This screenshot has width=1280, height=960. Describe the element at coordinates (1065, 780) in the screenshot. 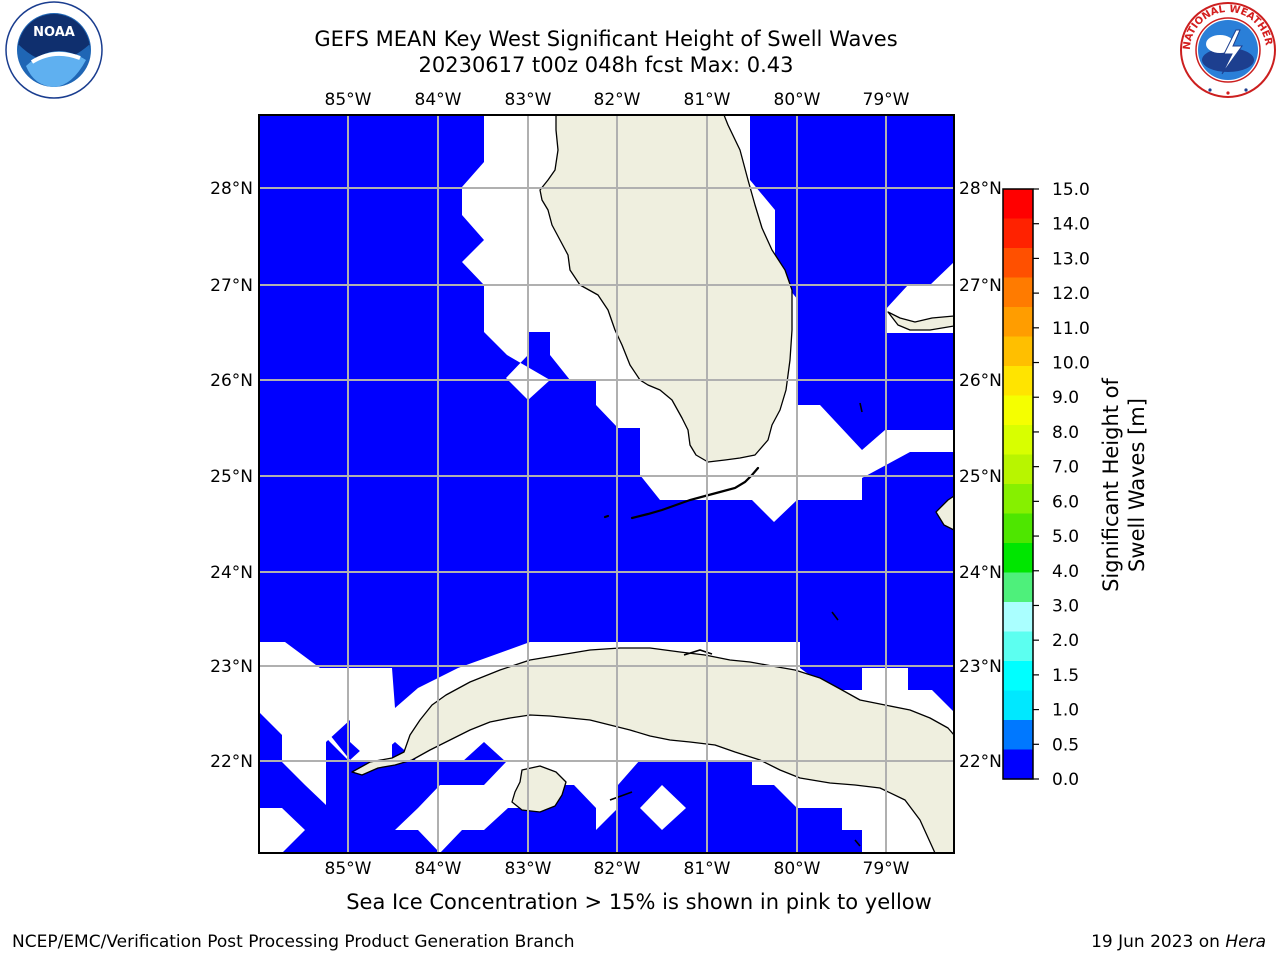

I see `colorbar-tick-label: 0.0` at that location.